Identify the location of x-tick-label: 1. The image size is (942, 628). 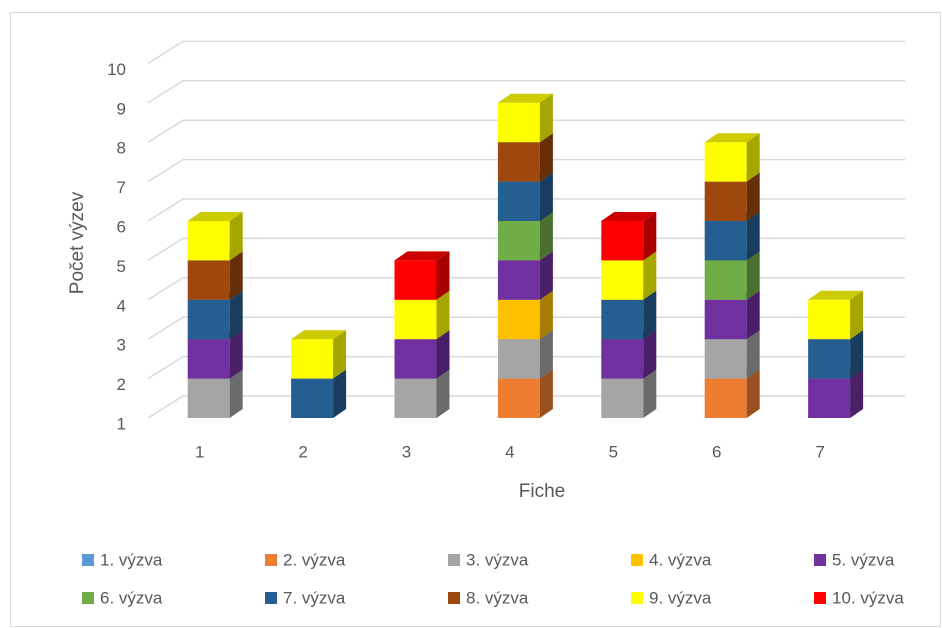
(199, 451).